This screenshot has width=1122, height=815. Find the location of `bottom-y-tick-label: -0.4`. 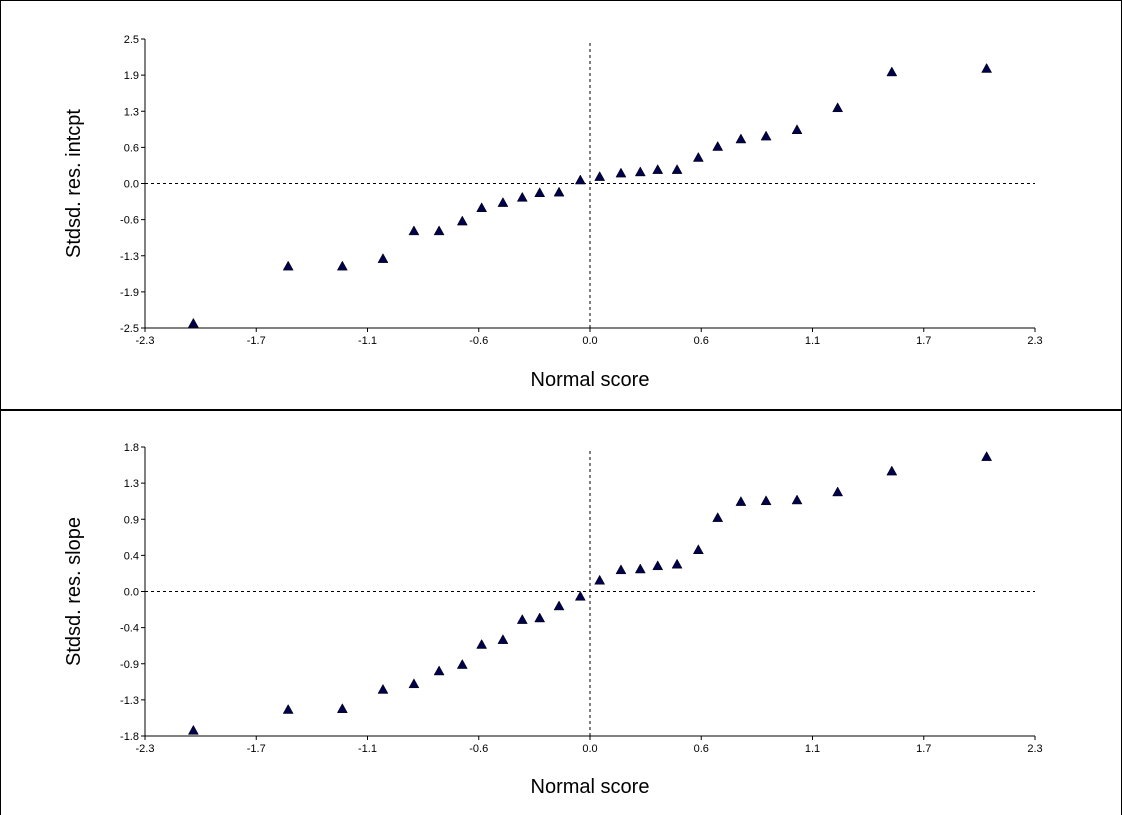

bottom-y-tick-label: -0.4 is located at coordinates (129, 629).